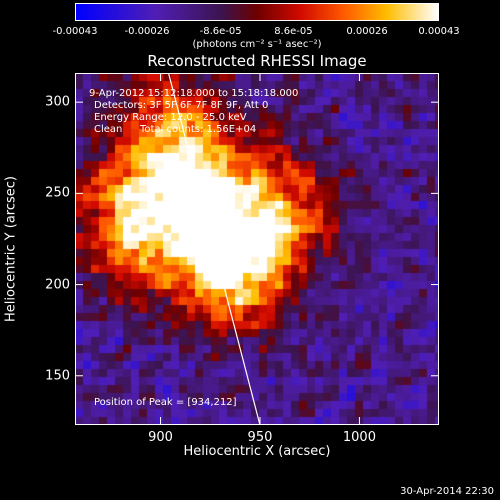 The height and width of the screenshot is (500, 500). What do you see at coordinates (147, 31) in the screenshot?
I see `colorbar-tick: -0.00026` at bounding box center [147, 31].